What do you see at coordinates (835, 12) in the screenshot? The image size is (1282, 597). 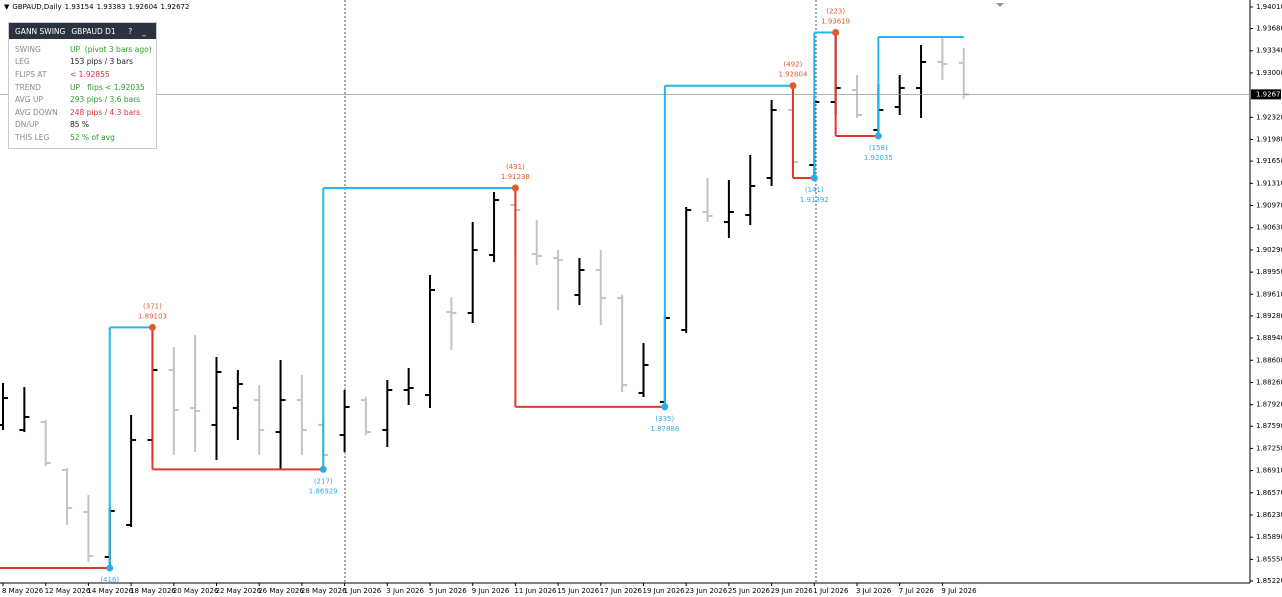 I see `pivot-pips-label: (223)` at bounding box center [835, 12].